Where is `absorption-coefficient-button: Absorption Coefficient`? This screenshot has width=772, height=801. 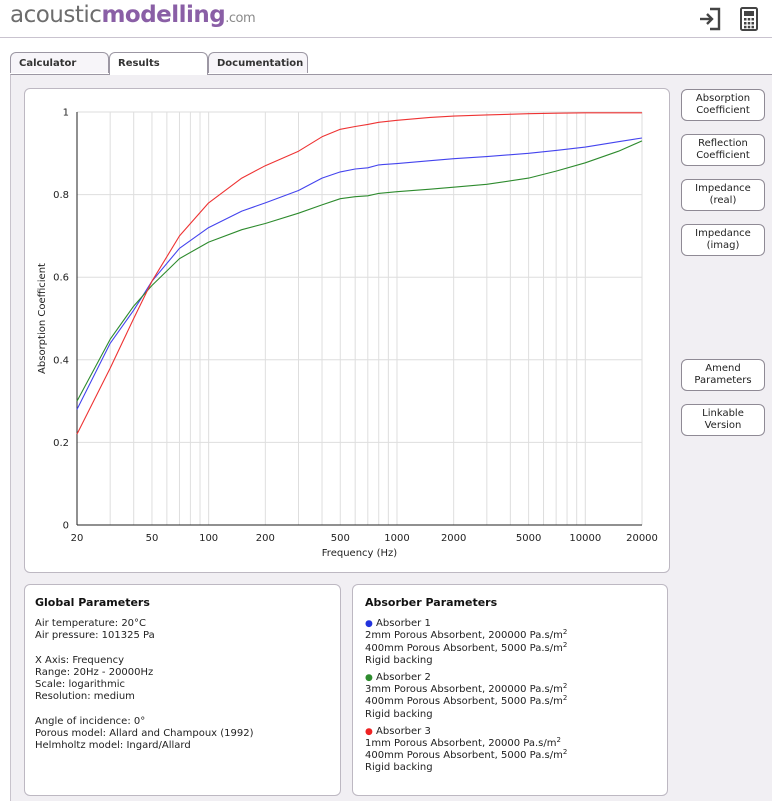
absorption-coefficient-button: Absorption Coefficient is located at coordinates (723, 105).